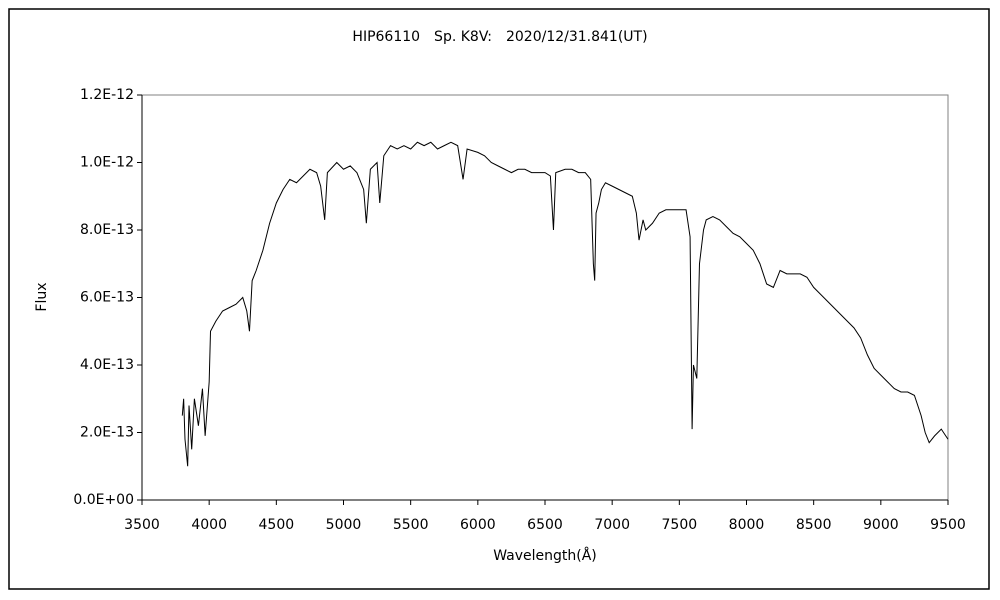  Describe the element at coordinates (42, 296) in the screenshot. I see `y-axis-label: Flux` at that location.